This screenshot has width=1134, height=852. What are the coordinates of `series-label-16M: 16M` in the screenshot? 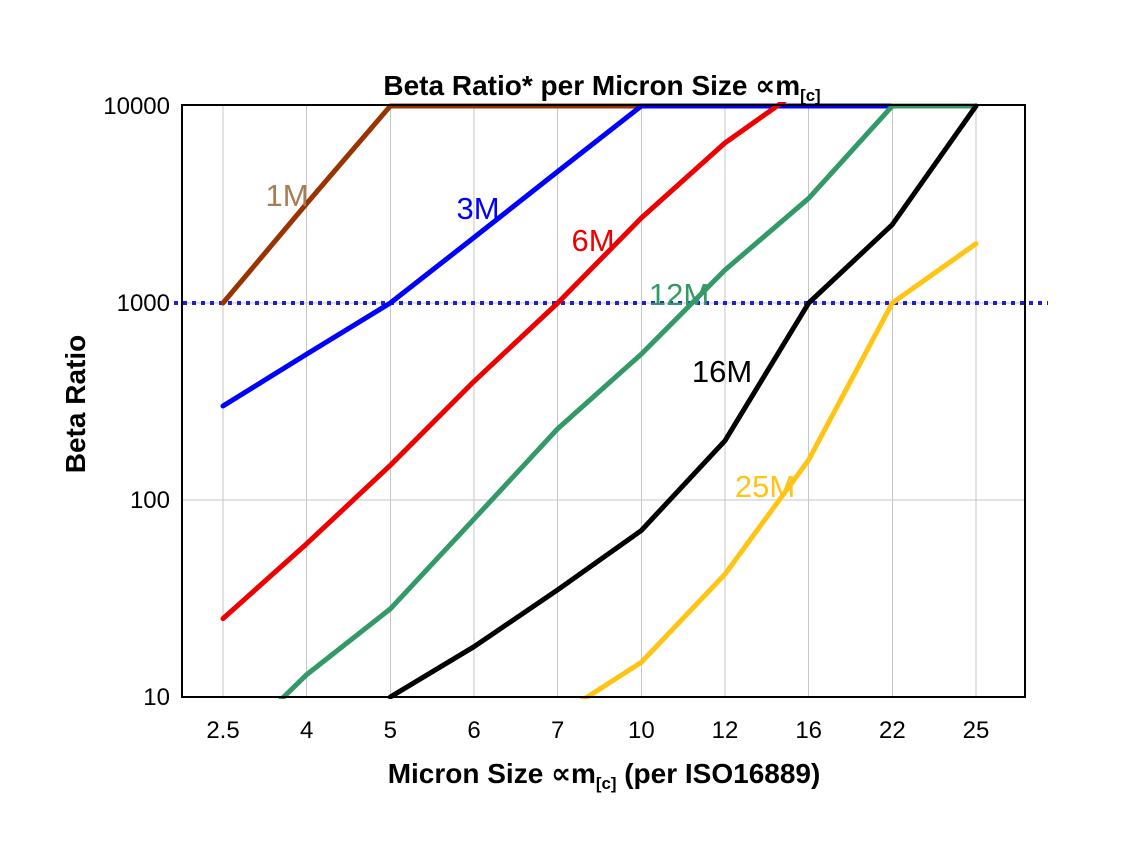 It's located at (722, 371).